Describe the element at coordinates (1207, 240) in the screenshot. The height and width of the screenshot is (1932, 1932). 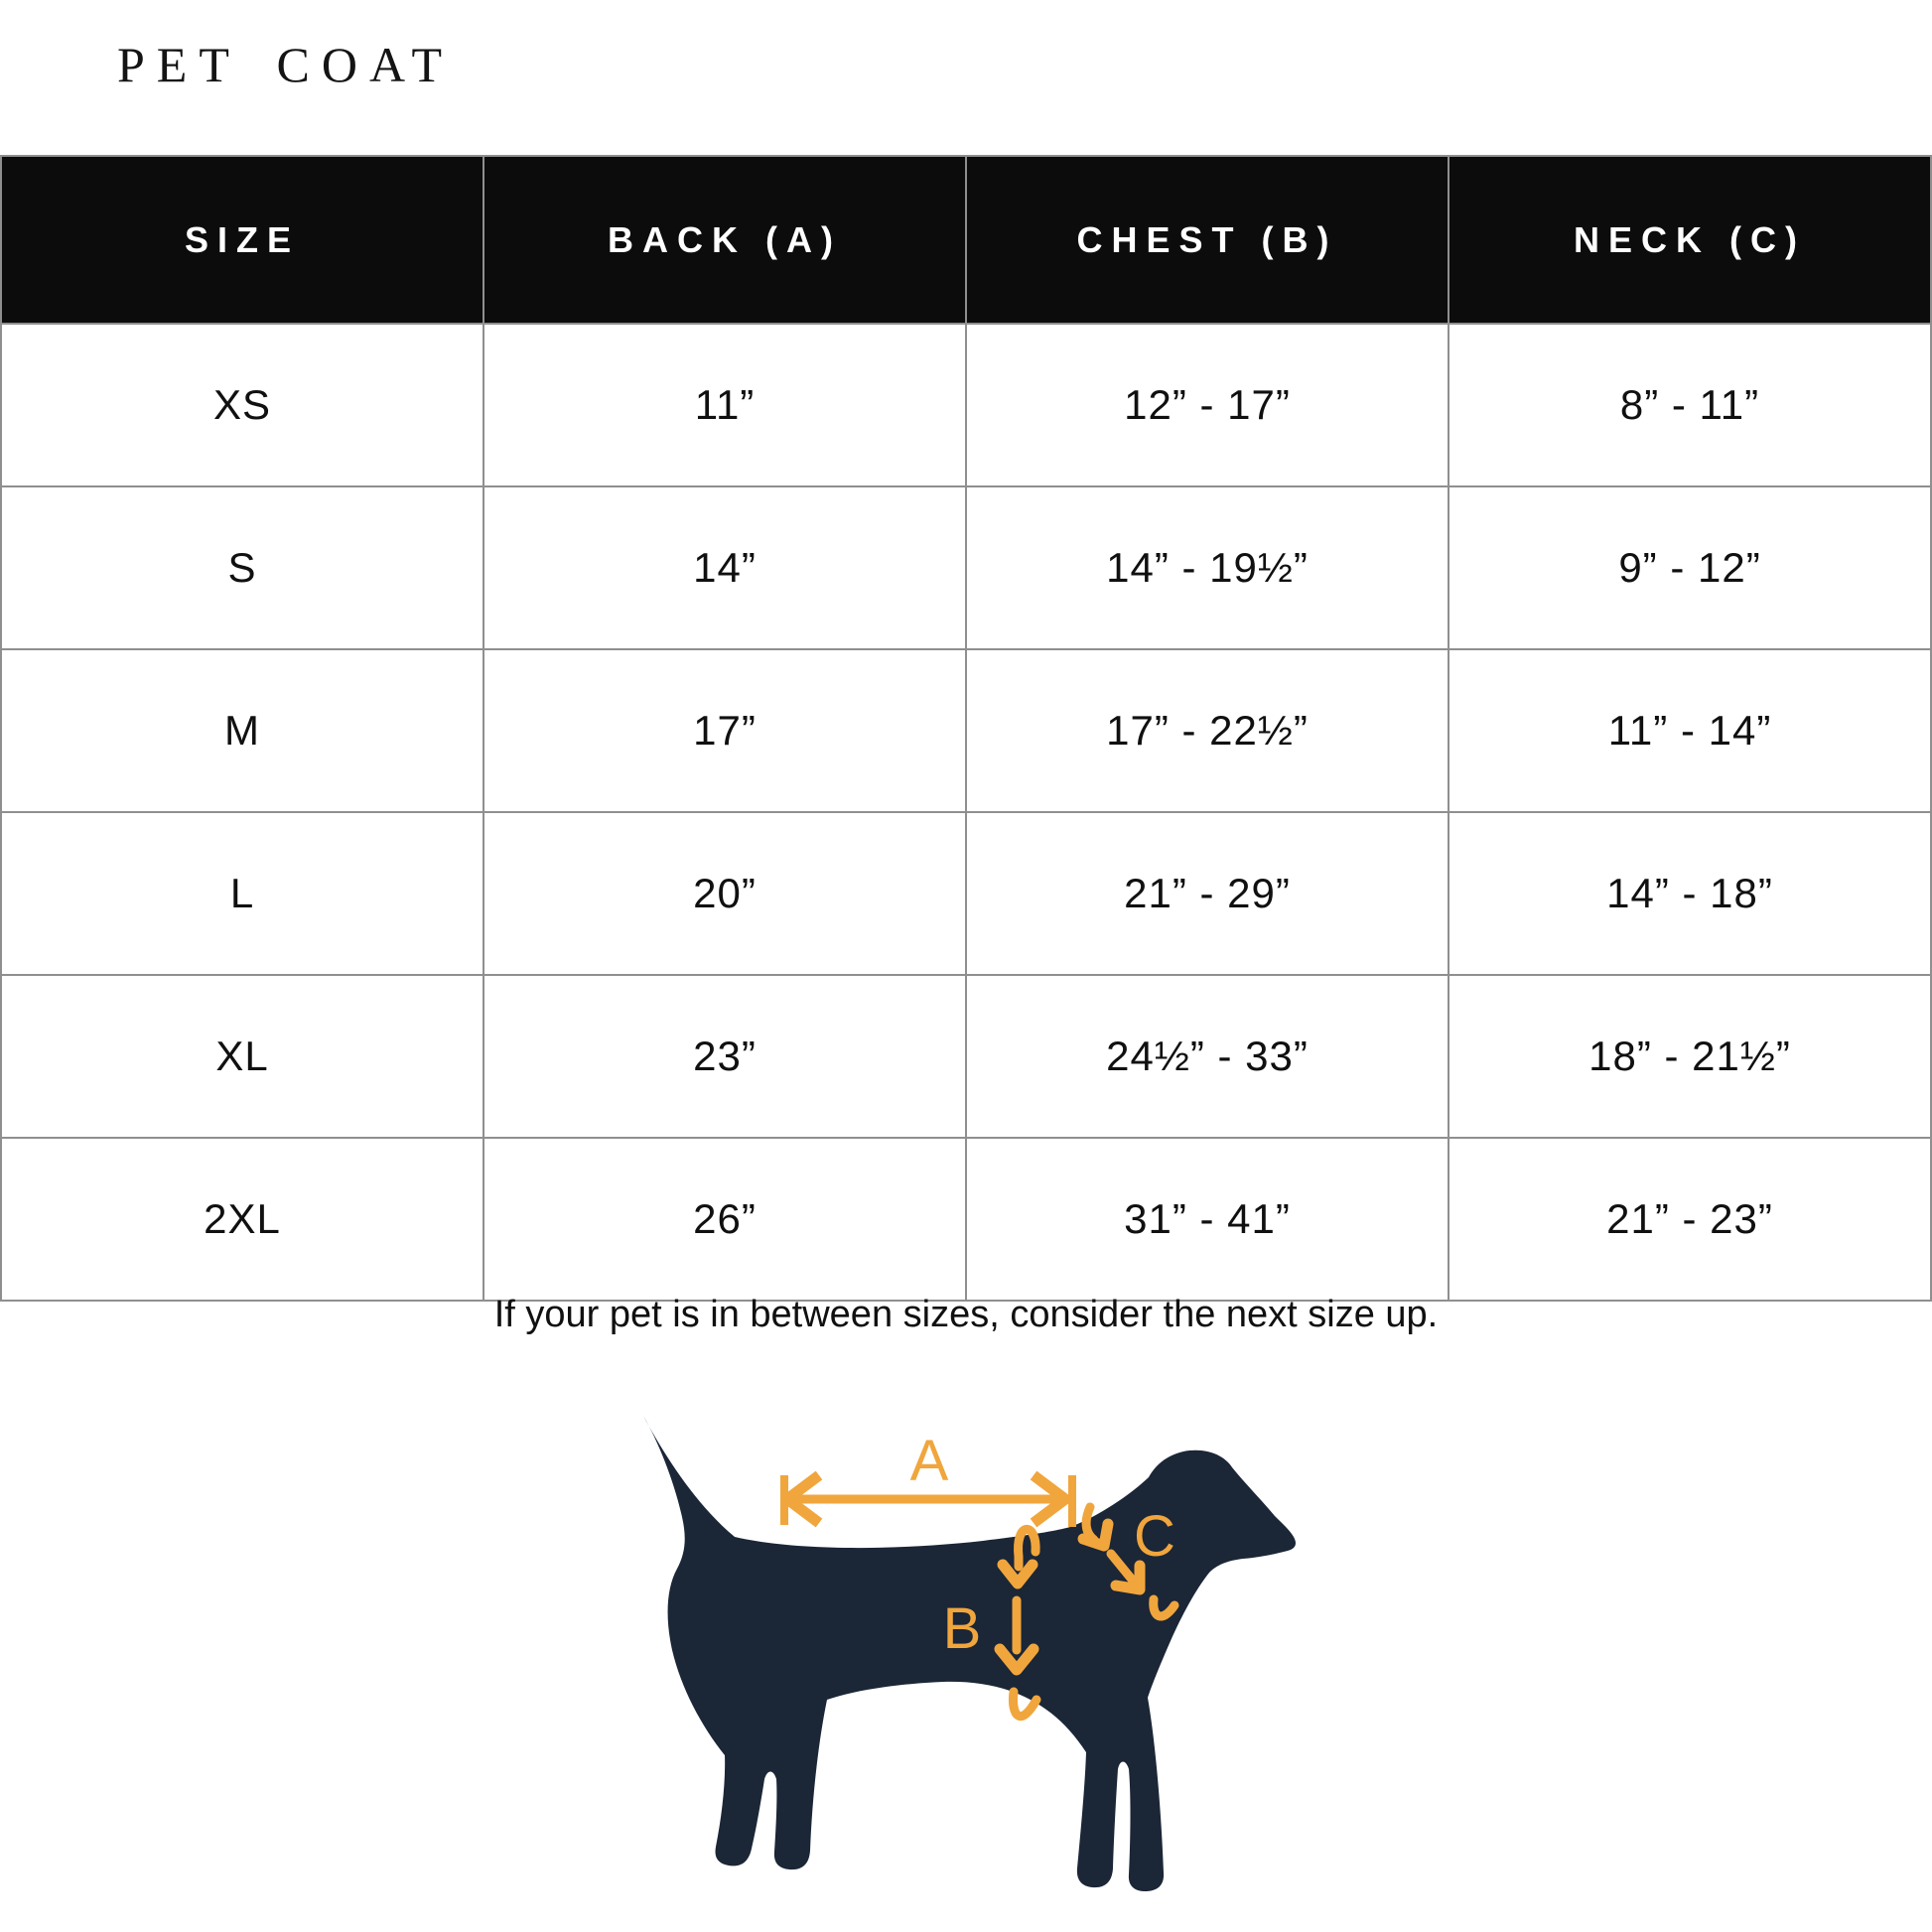
I see `column-header-chest: CHEST (B)` at that location.